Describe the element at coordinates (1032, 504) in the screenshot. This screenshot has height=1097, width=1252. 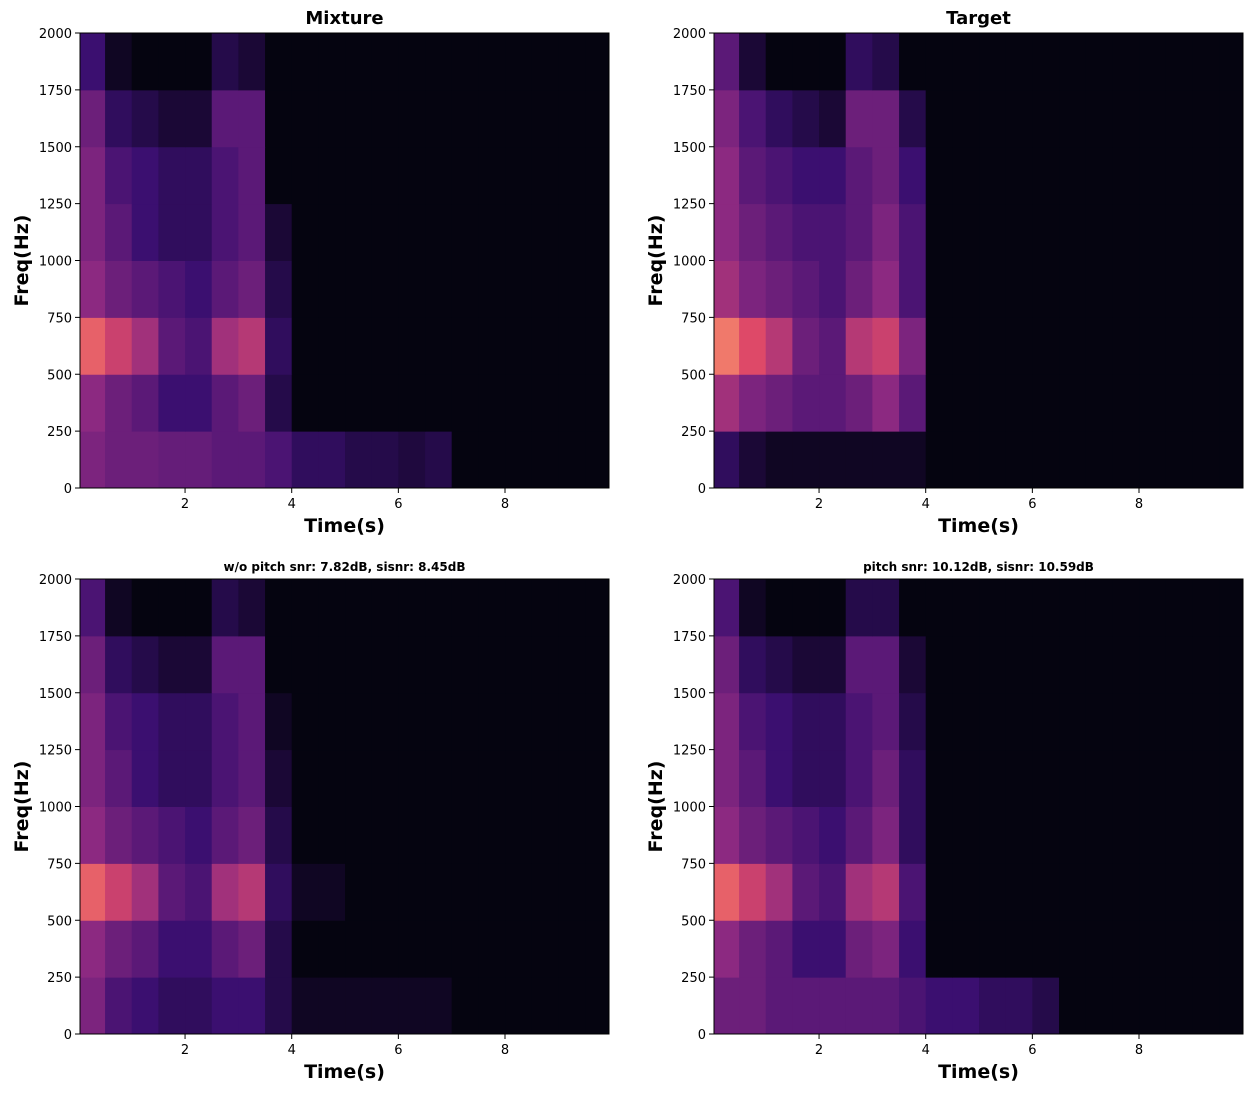
I see `x-tick-label: 6` at that location.